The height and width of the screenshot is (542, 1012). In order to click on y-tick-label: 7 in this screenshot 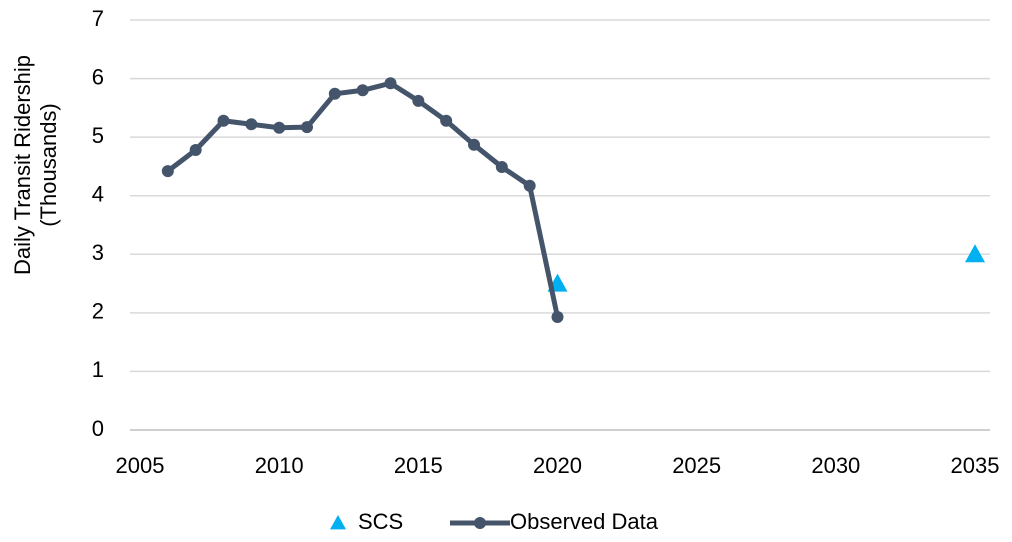, I will do `click(98, 18)`.